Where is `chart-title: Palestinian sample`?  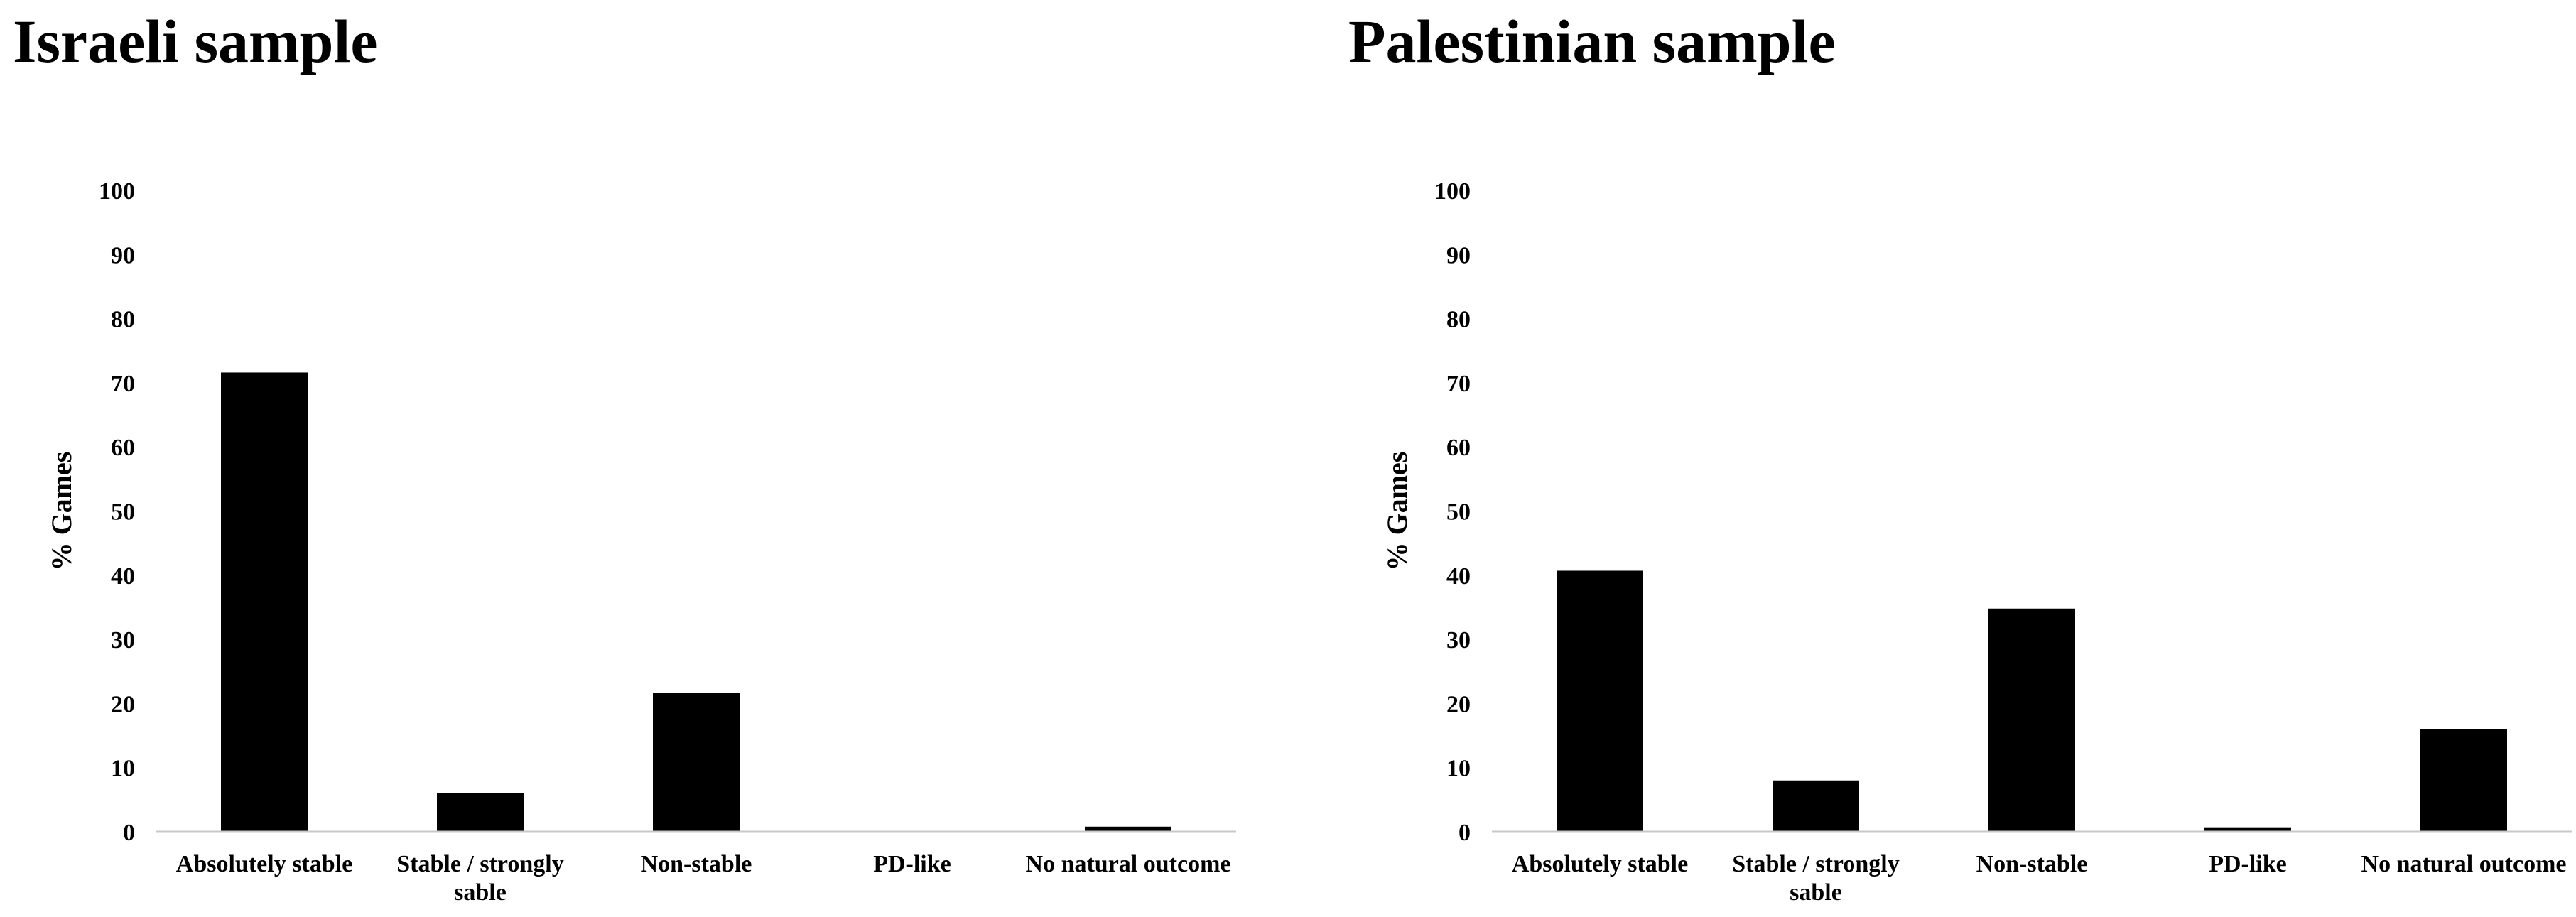 chart-title: Palestinian sample is located at coordinates (1592, 41).